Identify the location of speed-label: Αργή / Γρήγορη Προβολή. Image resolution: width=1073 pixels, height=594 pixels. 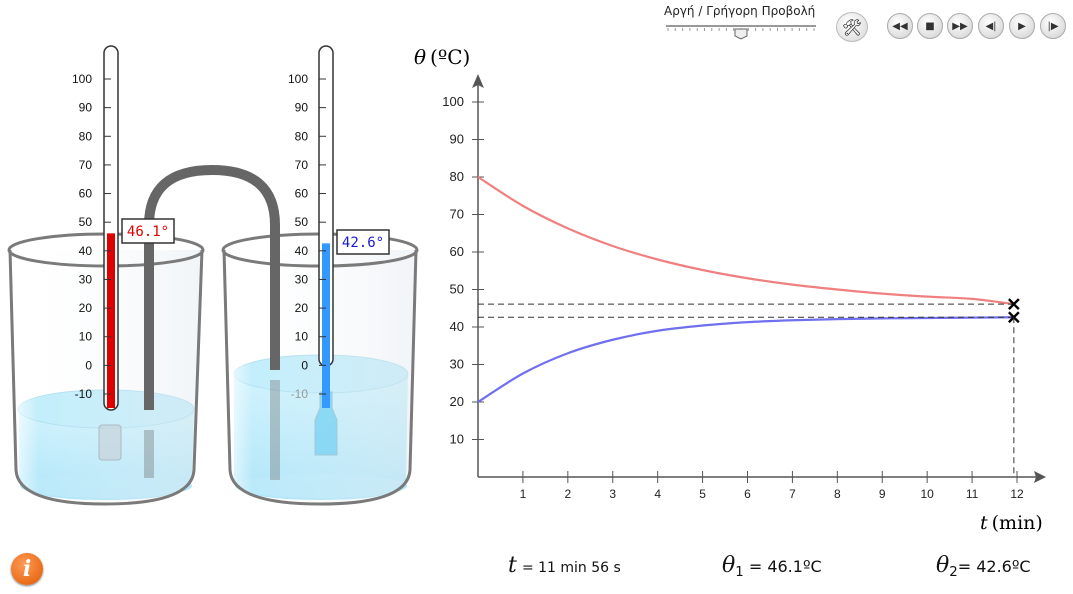
(740, 11).